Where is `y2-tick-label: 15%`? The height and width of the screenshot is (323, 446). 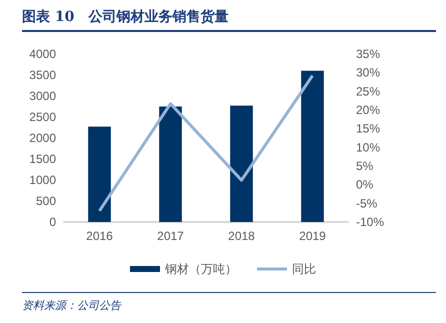 y2-tick-label: 15% is located at coordinates (368, 129).